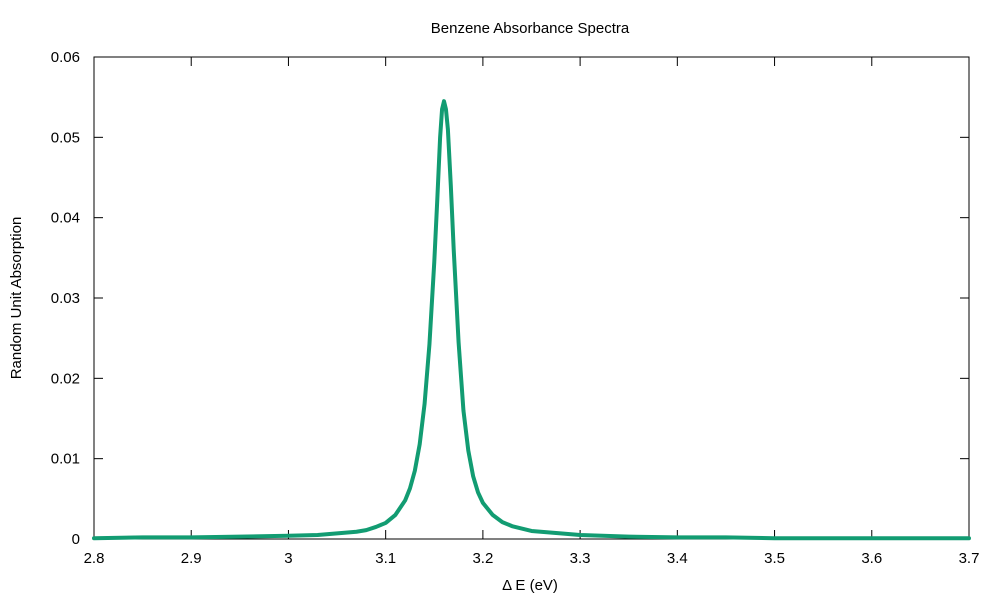 The width and height of the screenshot is (1000, 600). What do you see at coordinates (65, 137) in the screenshot?
I see `y-tick-label: 0.05` at bounding box center [65, 137].